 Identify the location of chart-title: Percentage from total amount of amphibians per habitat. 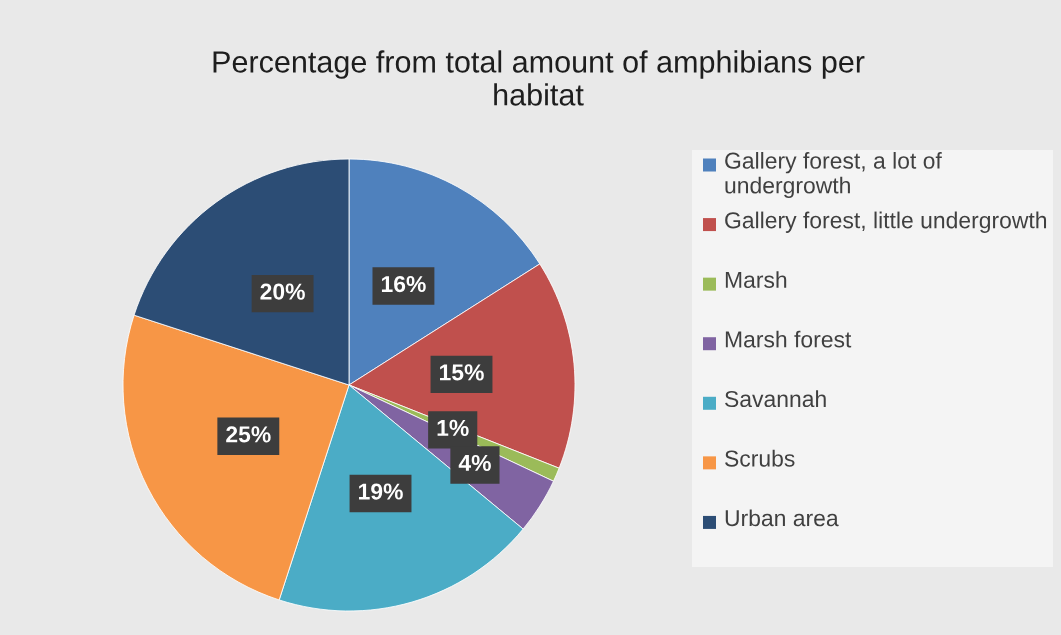
(539, 78).